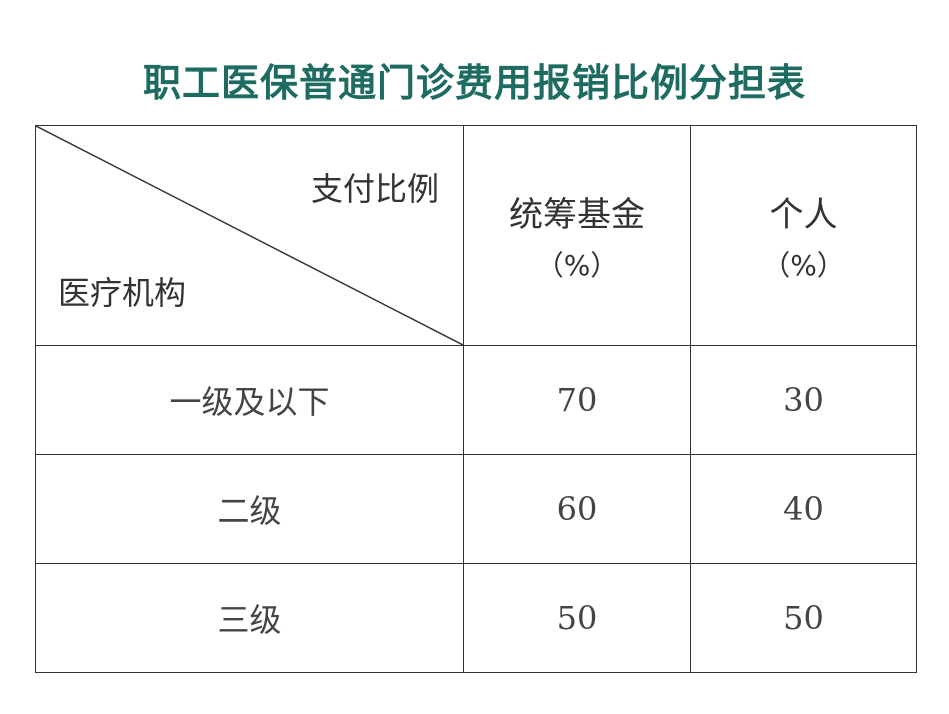  What do you see at coordinates (374, 189) in the screenshot?
I see `payment-ratio-label: 支付比例` at bounding box center [374, 189].